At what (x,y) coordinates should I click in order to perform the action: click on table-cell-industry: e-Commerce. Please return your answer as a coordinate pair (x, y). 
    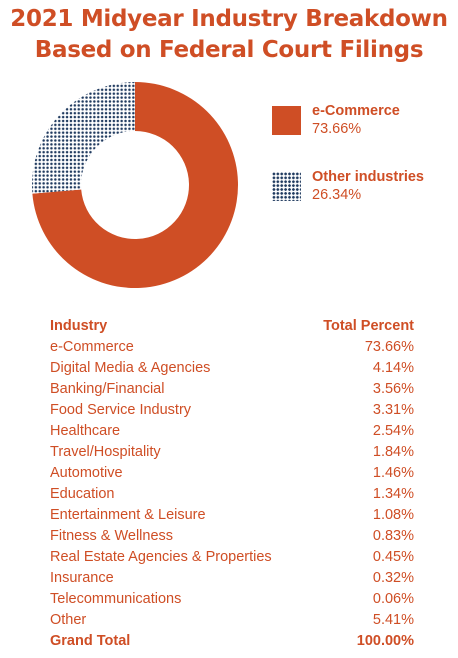
    Looking at the image, I should click on (92, 347).